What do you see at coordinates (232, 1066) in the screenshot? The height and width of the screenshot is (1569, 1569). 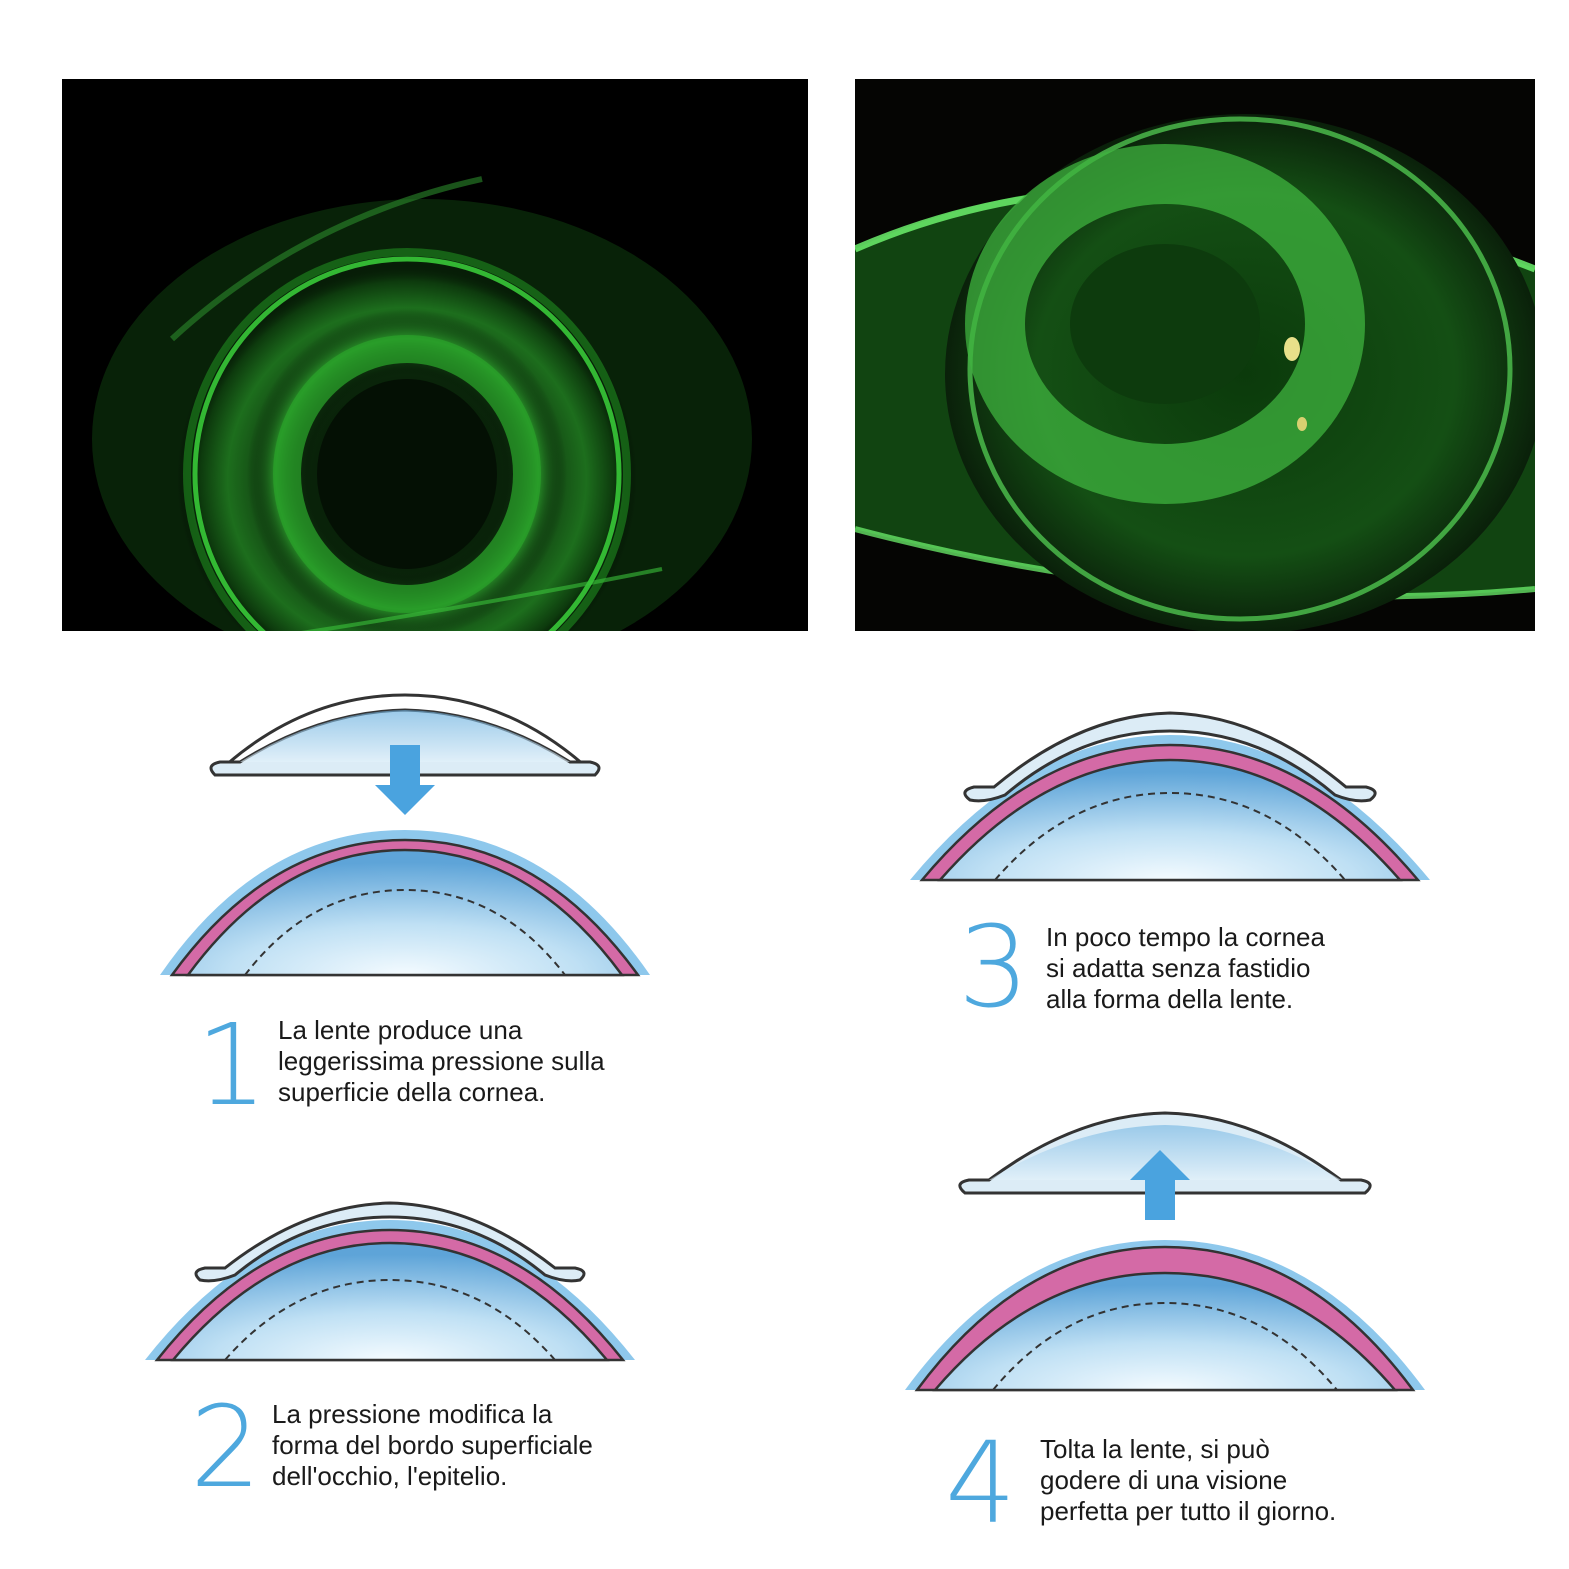 I see `step-number-1: 1` at bounding box center [232, 1066].